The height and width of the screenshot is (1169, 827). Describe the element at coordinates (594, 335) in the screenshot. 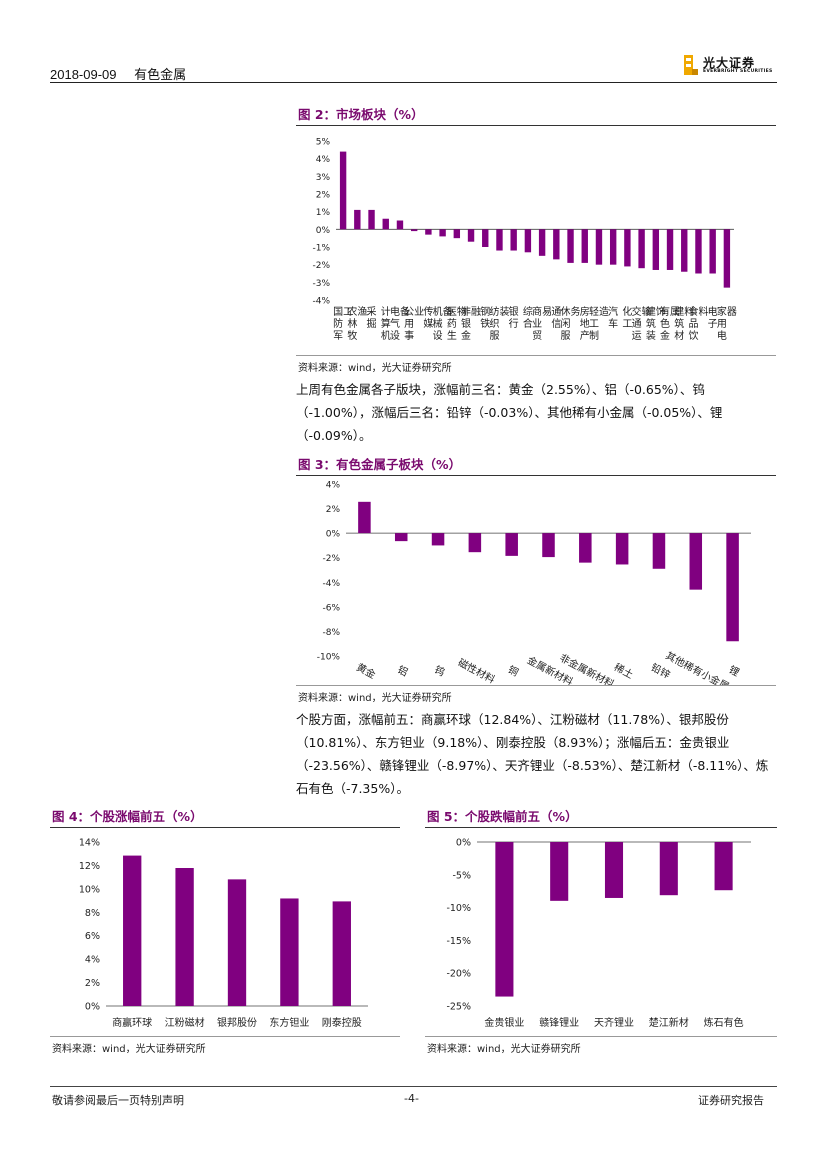

I see `x-tick-label: 制` at that location.